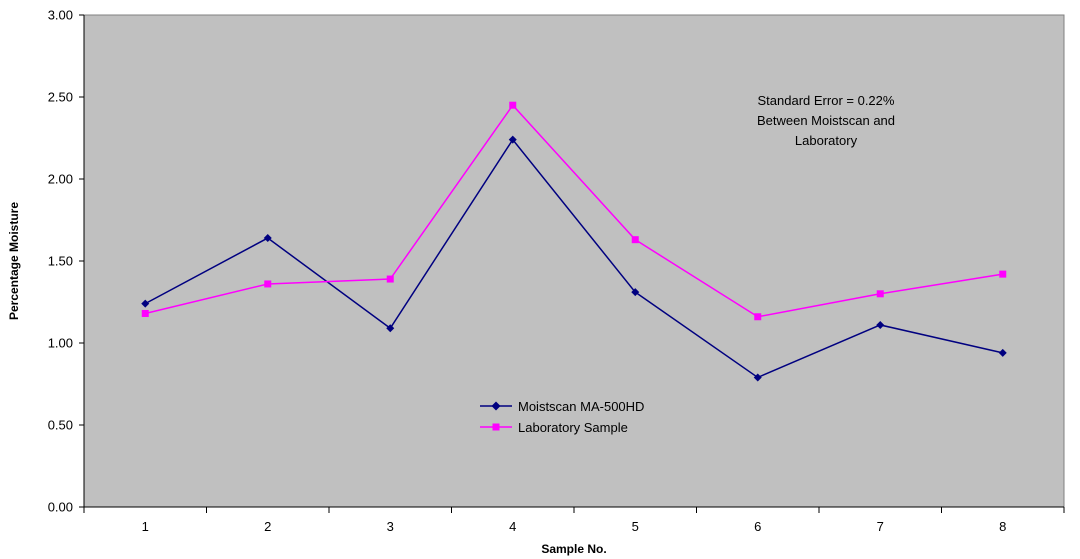 Image resolution: width=1080 pixels, height=559 pixels. Describe the element at coordinates (60, 179) in the screenshot. I see `y-tick-label: 2.00` at that location.